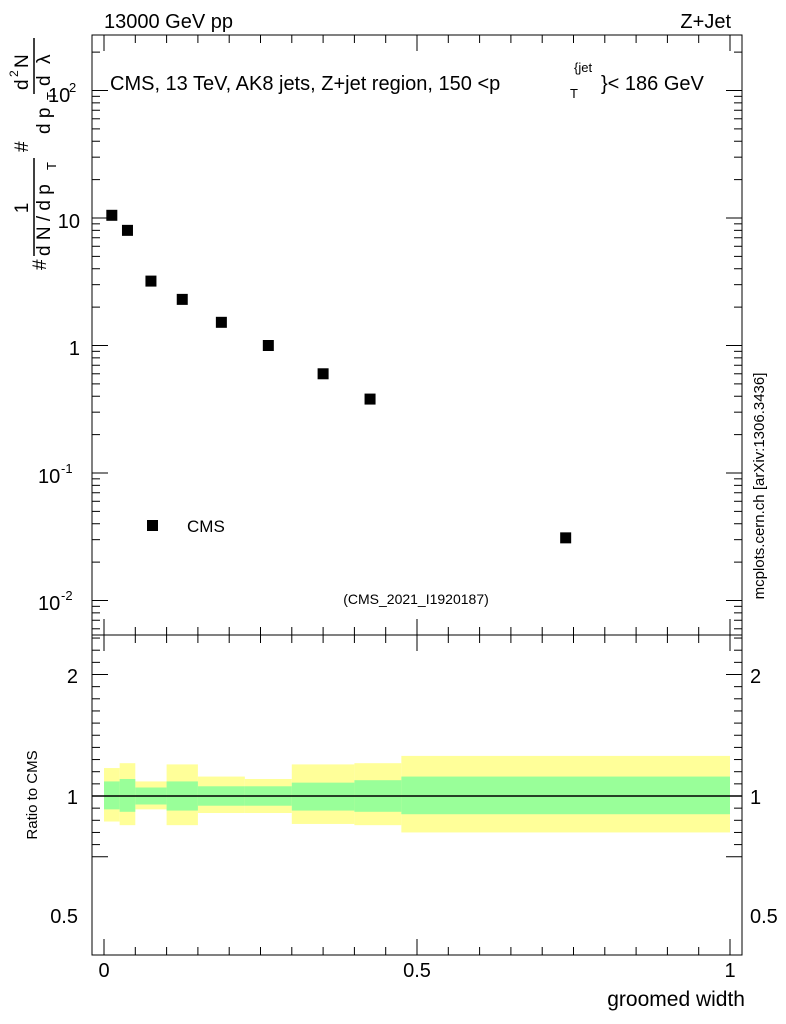 Image resolution: width=786 pixels, height=1024 pixels. Describe the element at coordinates (49, 604) in the screenshot. I see `y-tick-label-1e-2-base: 10` at that location.